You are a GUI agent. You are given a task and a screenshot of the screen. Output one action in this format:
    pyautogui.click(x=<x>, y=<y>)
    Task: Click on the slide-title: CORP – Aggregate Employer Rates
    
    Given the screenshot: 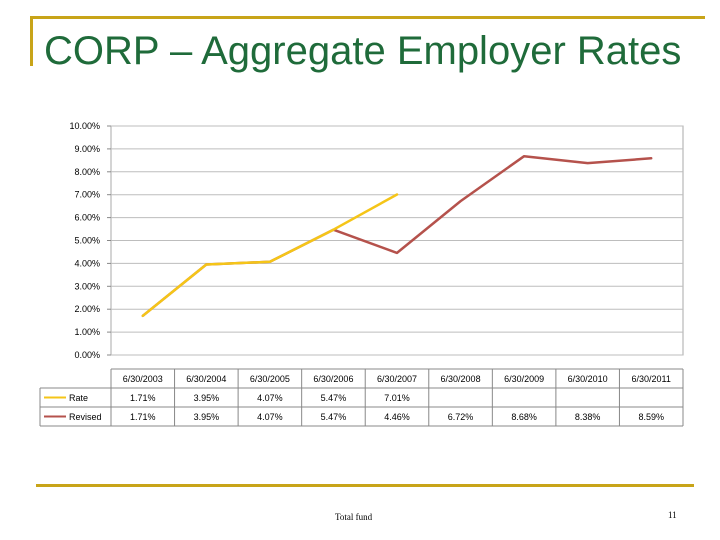 What is the action you would take?
    pyautogui.click(x=363, y=51)
    